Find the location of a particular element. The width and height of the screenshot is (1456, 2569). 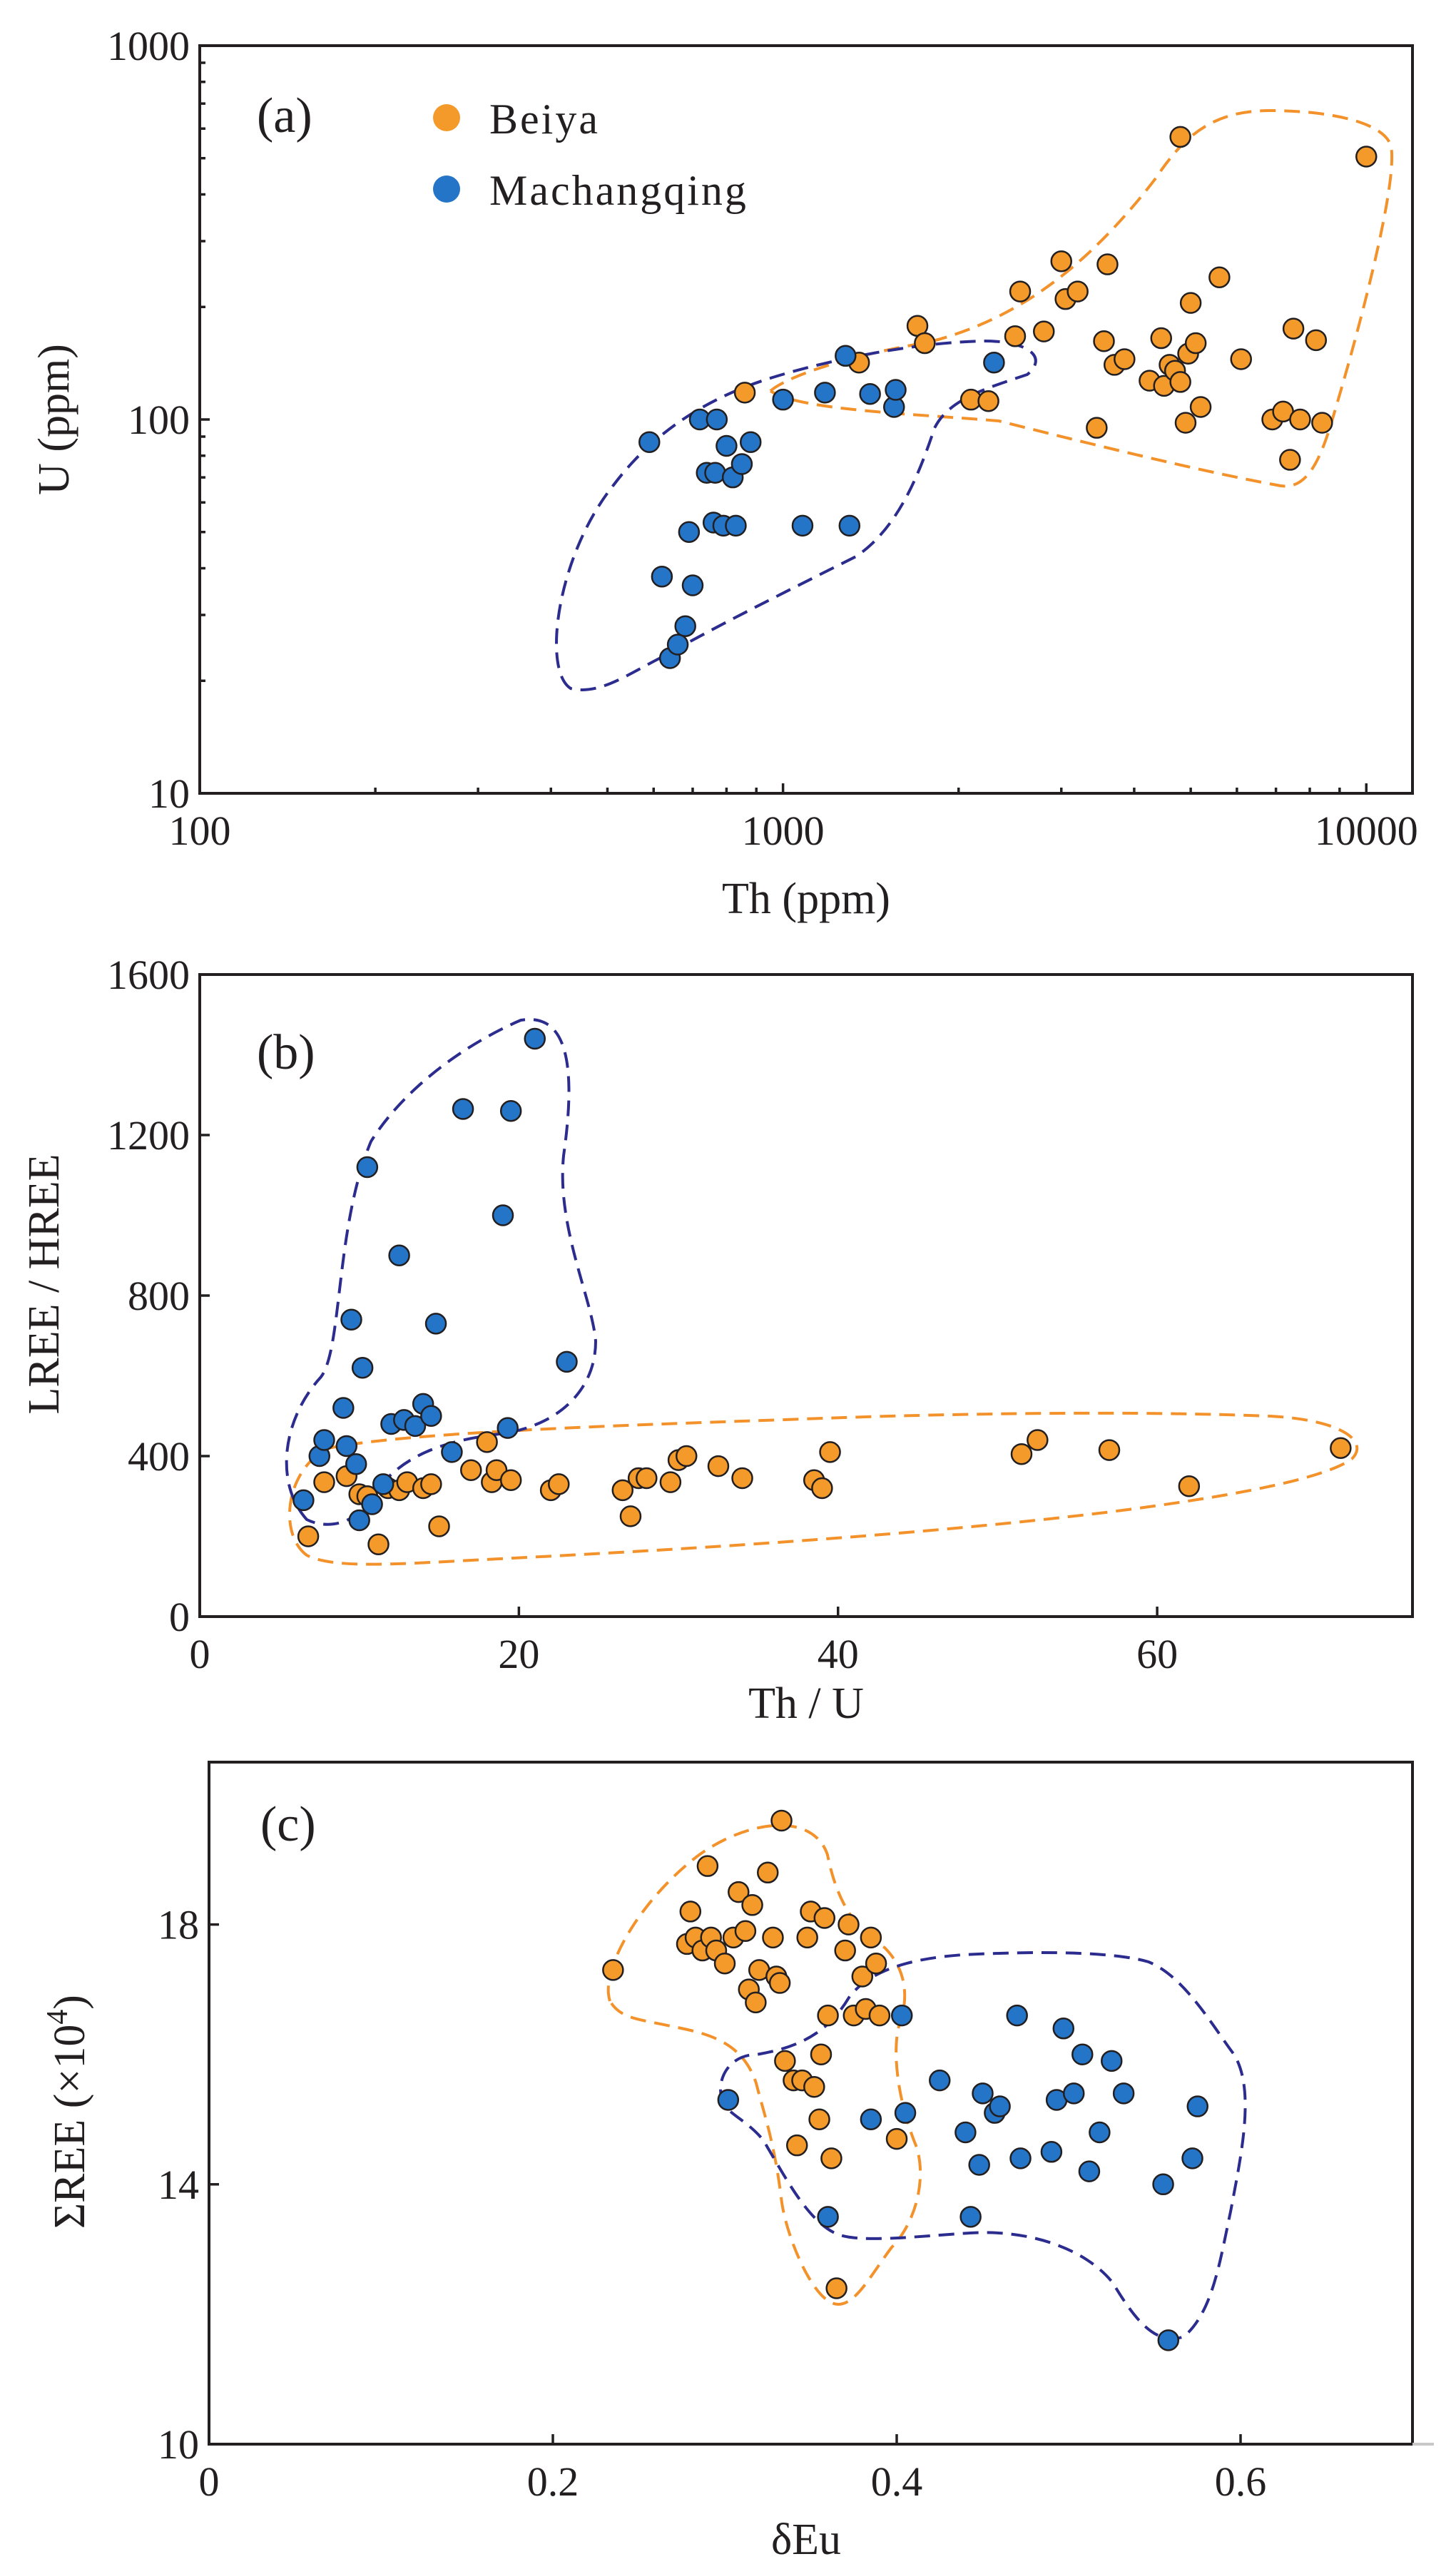

panel-c-ylabel-superscript: 4 is located at coordinates (57, 2017).